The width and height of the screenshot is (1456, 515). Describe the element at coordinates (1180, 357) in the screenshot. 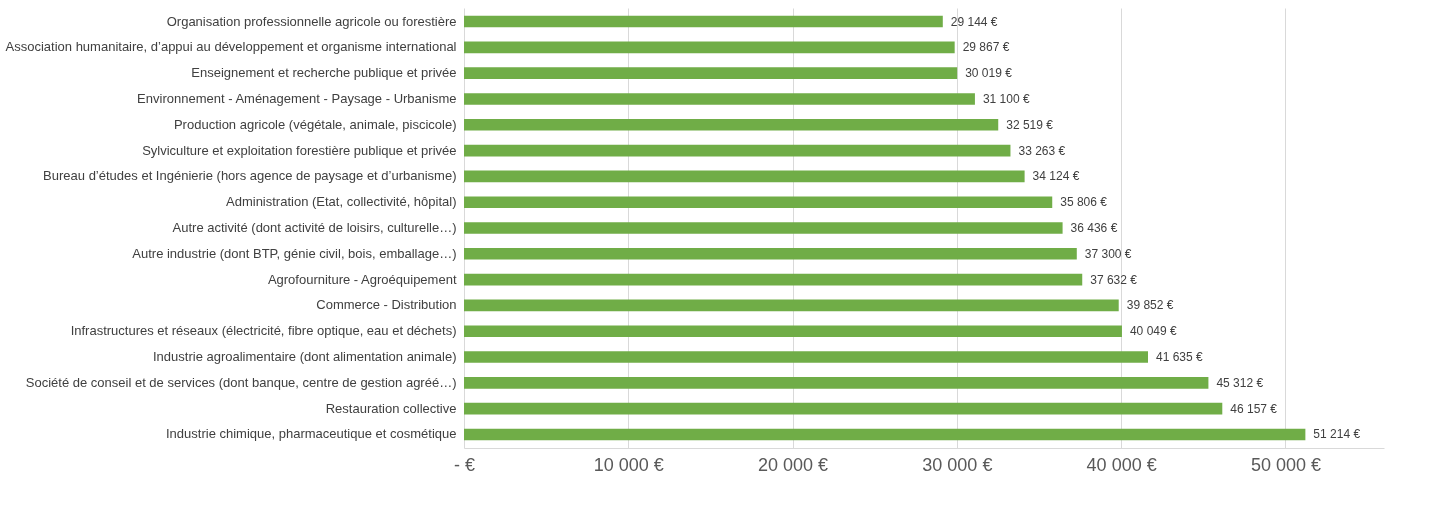

I see `data-label: 41 635 €` at that location.